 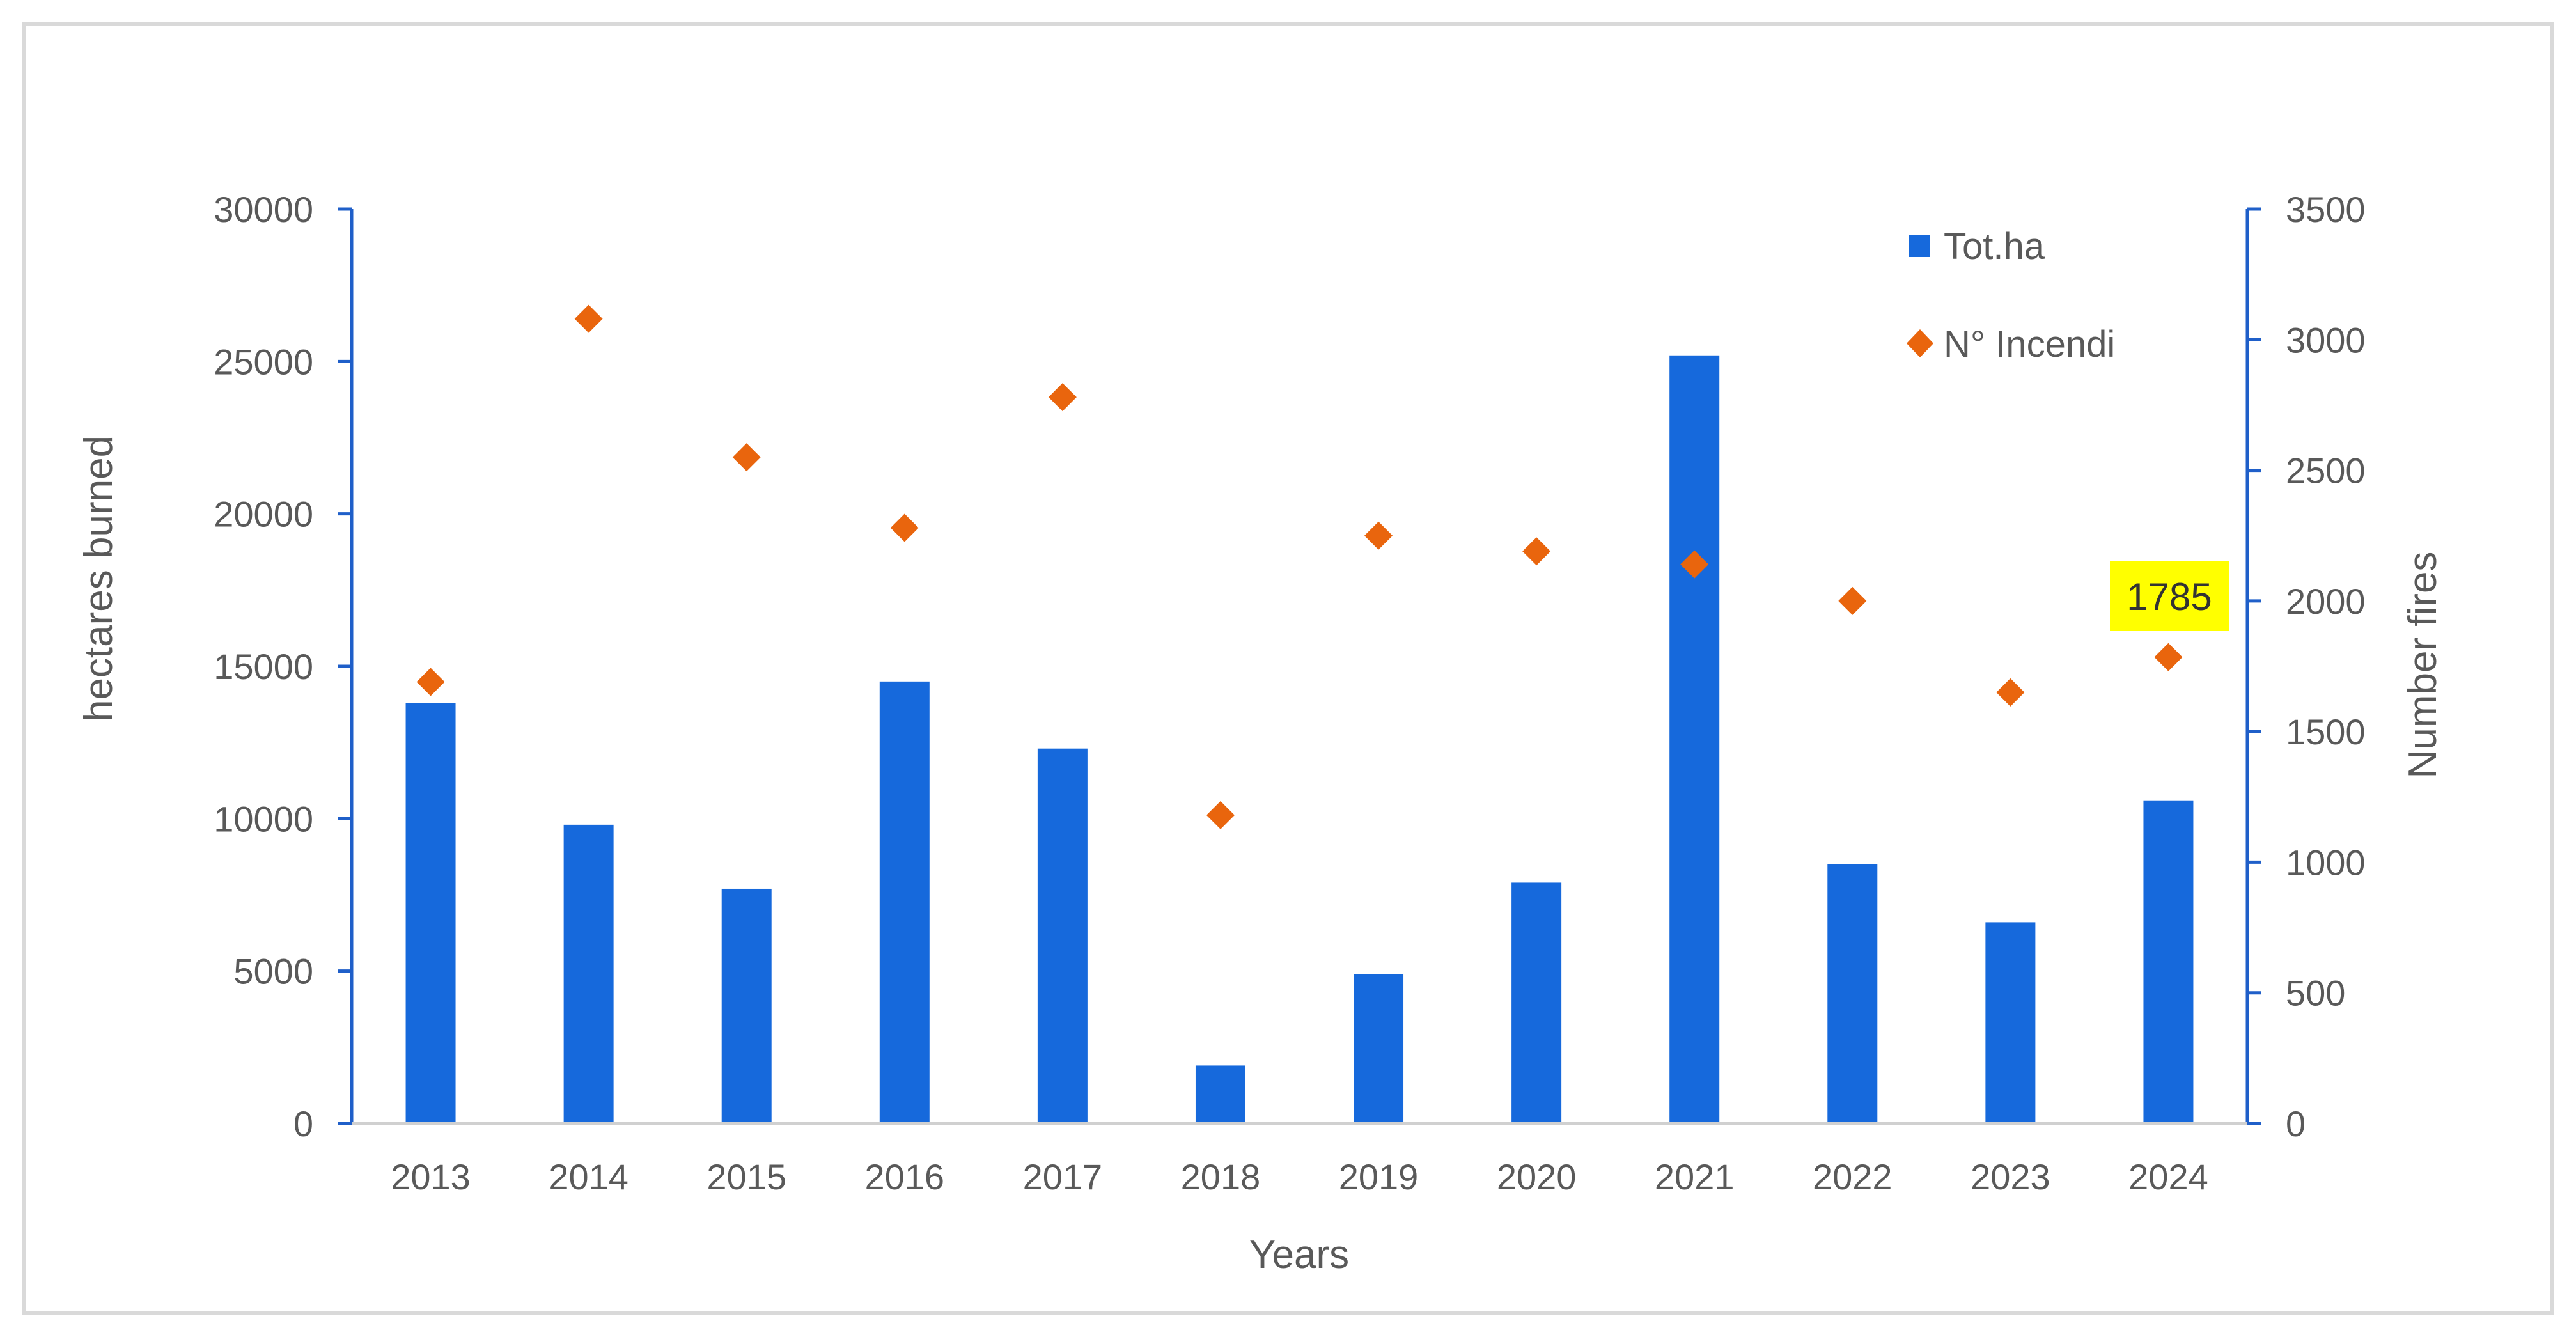 I want to click on legend-swatch-markers, so click(x=1920, y=343).